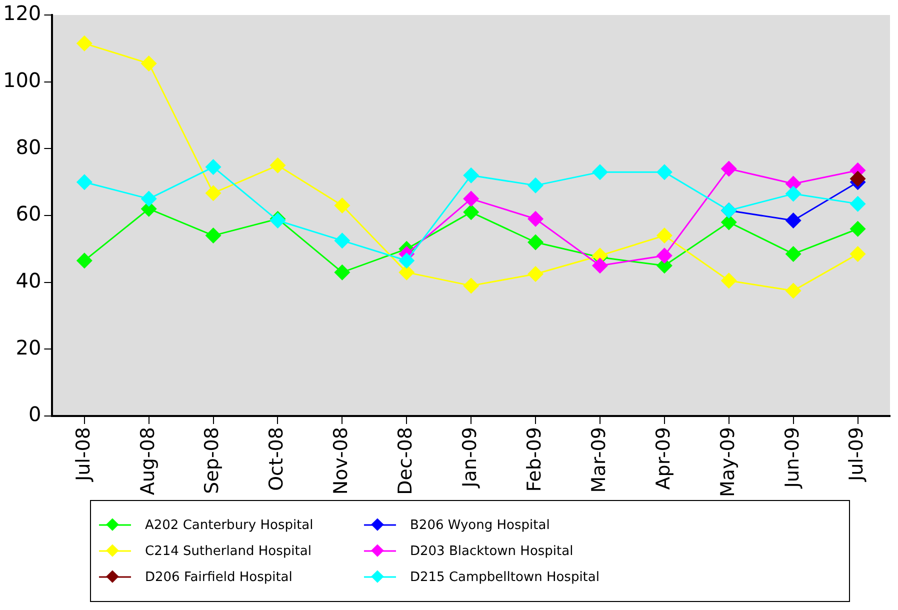 This screenshot has width=898, height=610. What do you see at coordinates (599, 460) in the screenshot?
I see `x-tick-label: Mar-09` at bounding box center [599, 460].